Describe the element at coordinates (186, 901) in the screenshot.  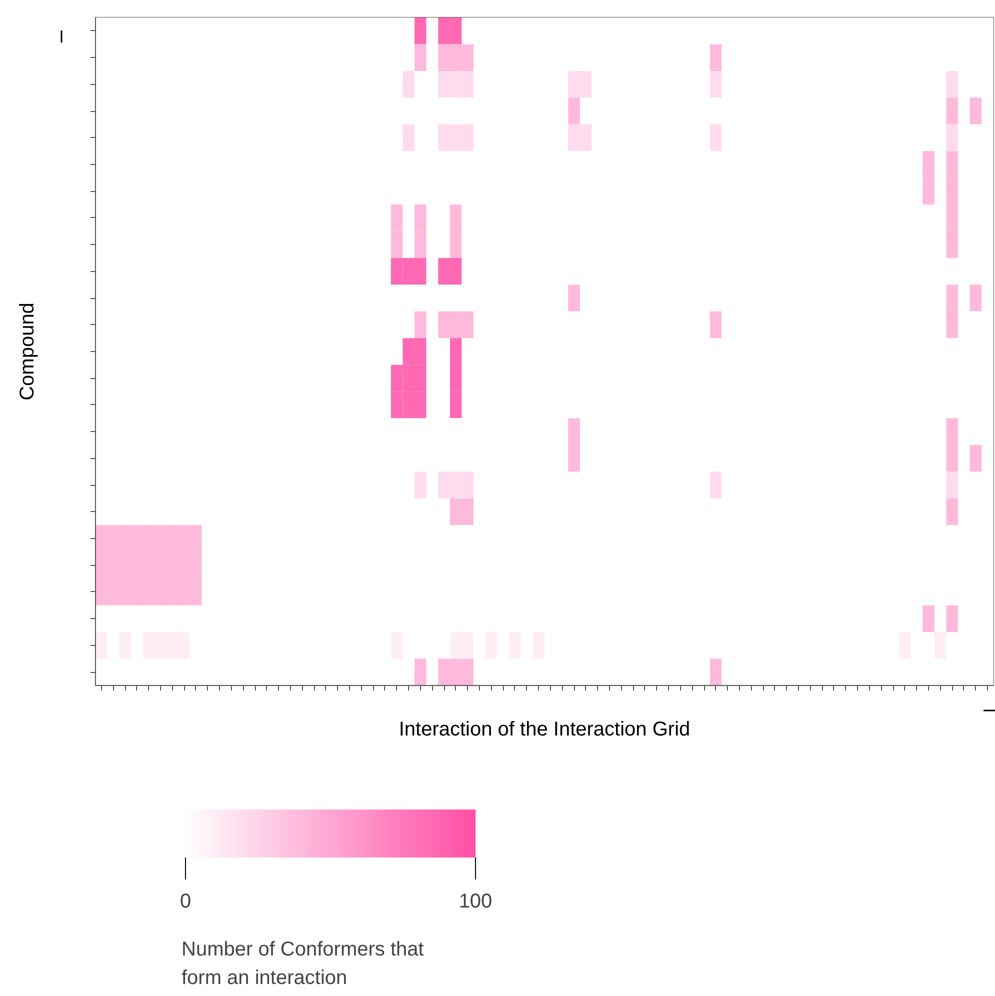
I see `color-bar-label: 0` at that location.